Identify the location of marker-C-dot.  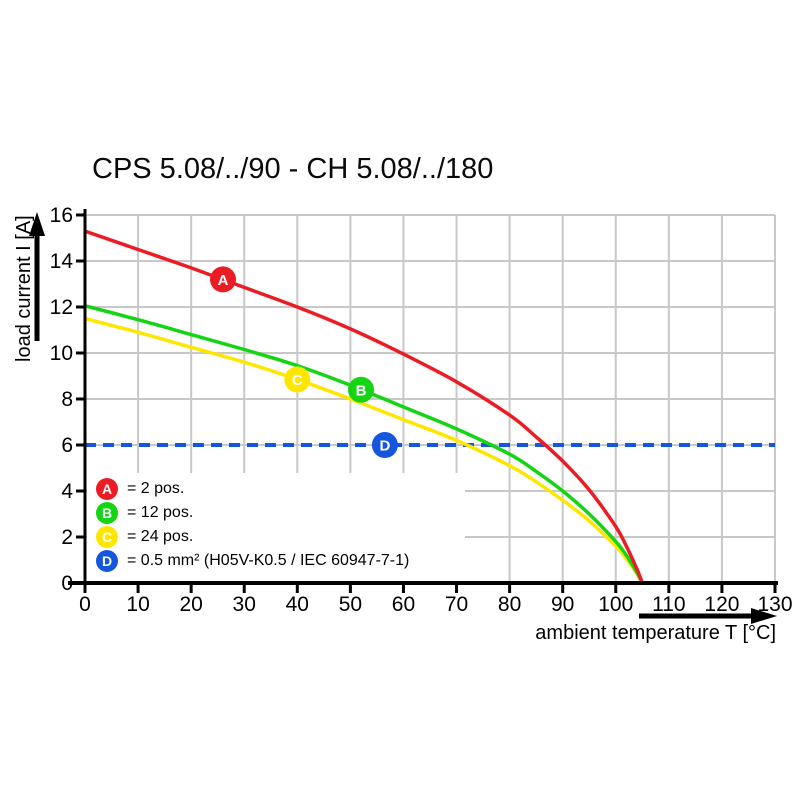
(297, 379).